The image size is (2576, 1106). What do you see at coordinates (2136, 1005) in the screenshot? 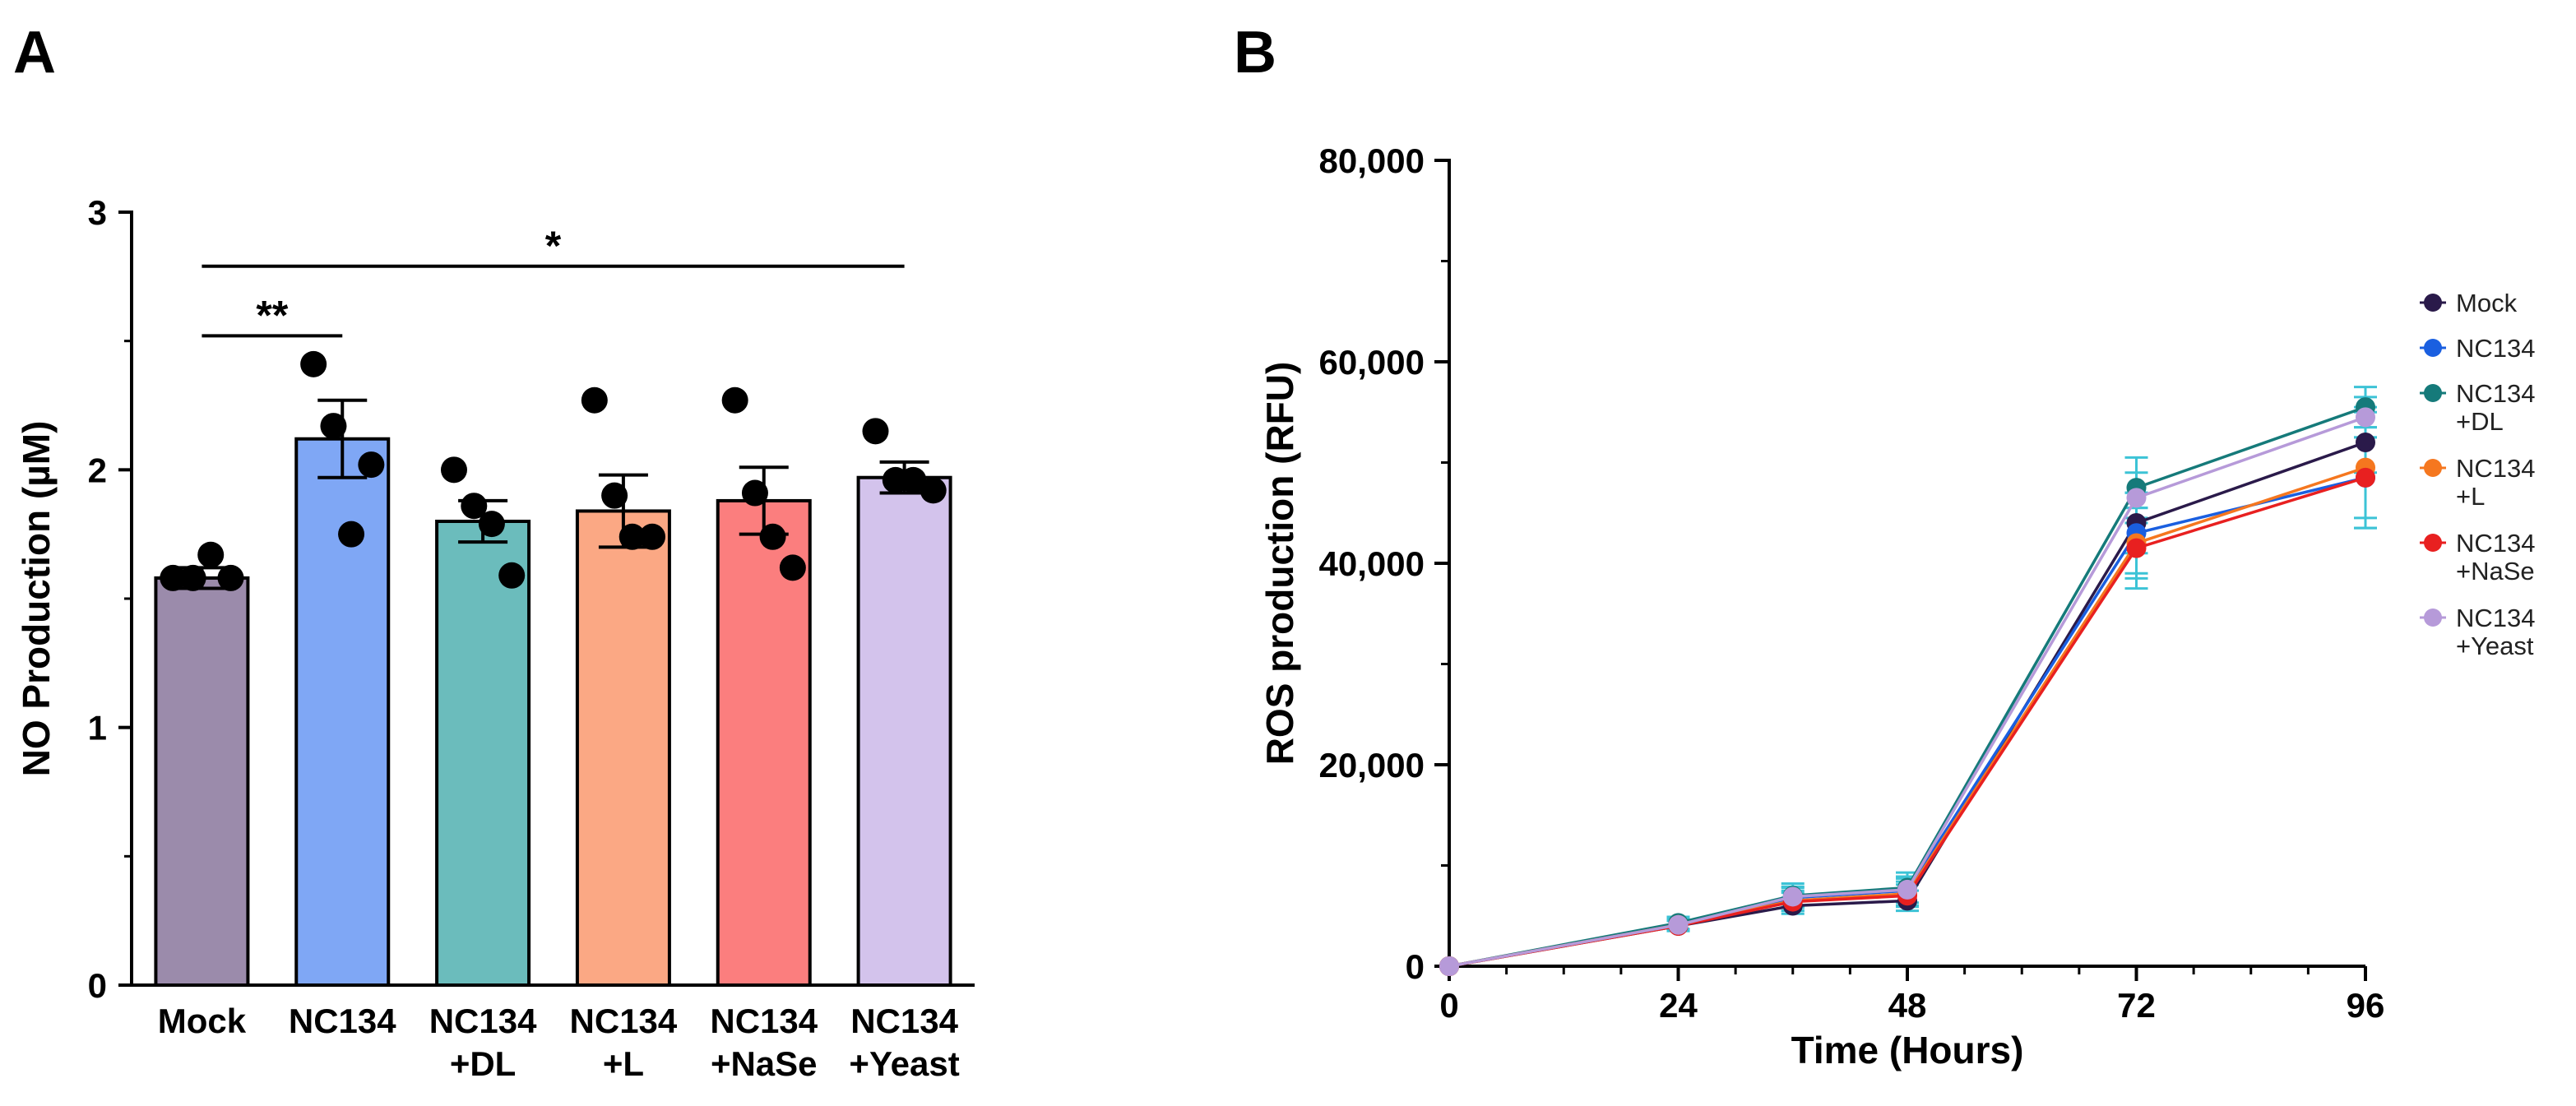
I see `x-tick-label: 72` at bounding box center [2136, 1005].